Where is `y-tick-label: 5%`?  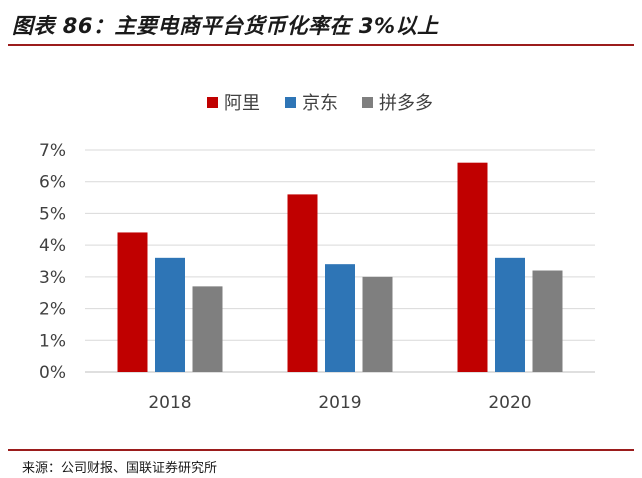 y-tick-label: 5% is located at coordinates (52, 214).